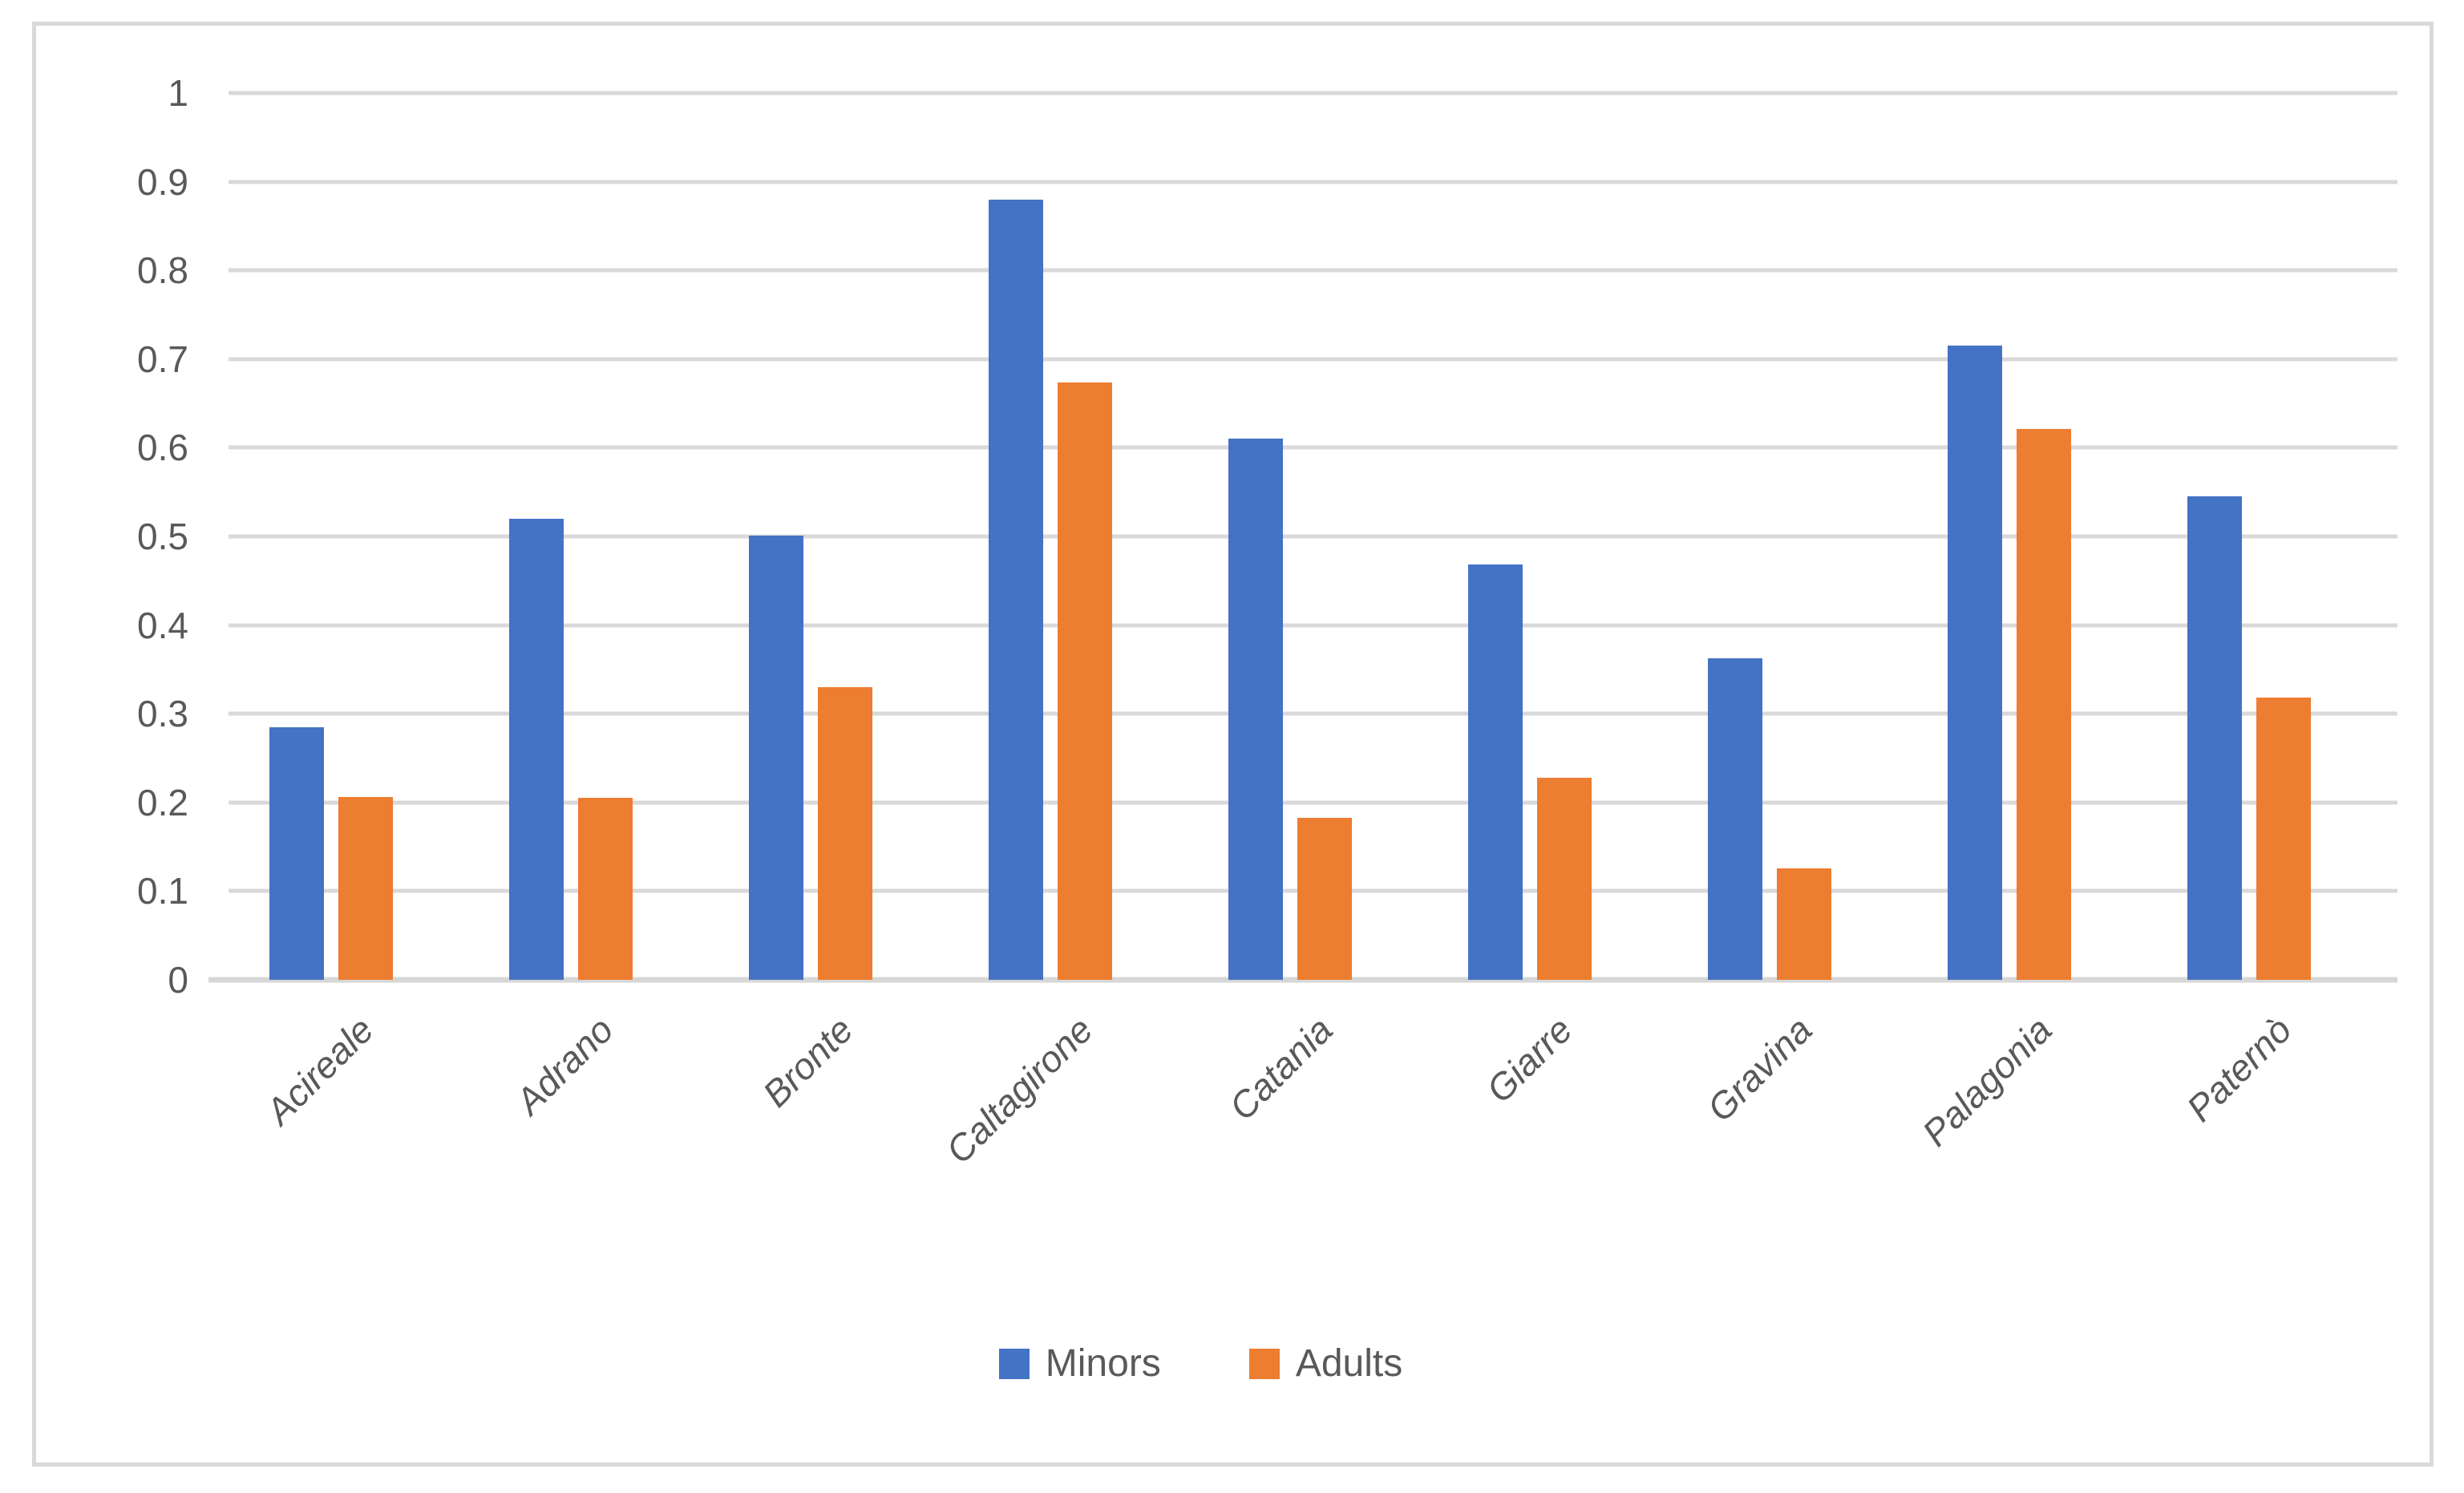  I want to click on y-tick-label: 0.8, so click(162, 270).